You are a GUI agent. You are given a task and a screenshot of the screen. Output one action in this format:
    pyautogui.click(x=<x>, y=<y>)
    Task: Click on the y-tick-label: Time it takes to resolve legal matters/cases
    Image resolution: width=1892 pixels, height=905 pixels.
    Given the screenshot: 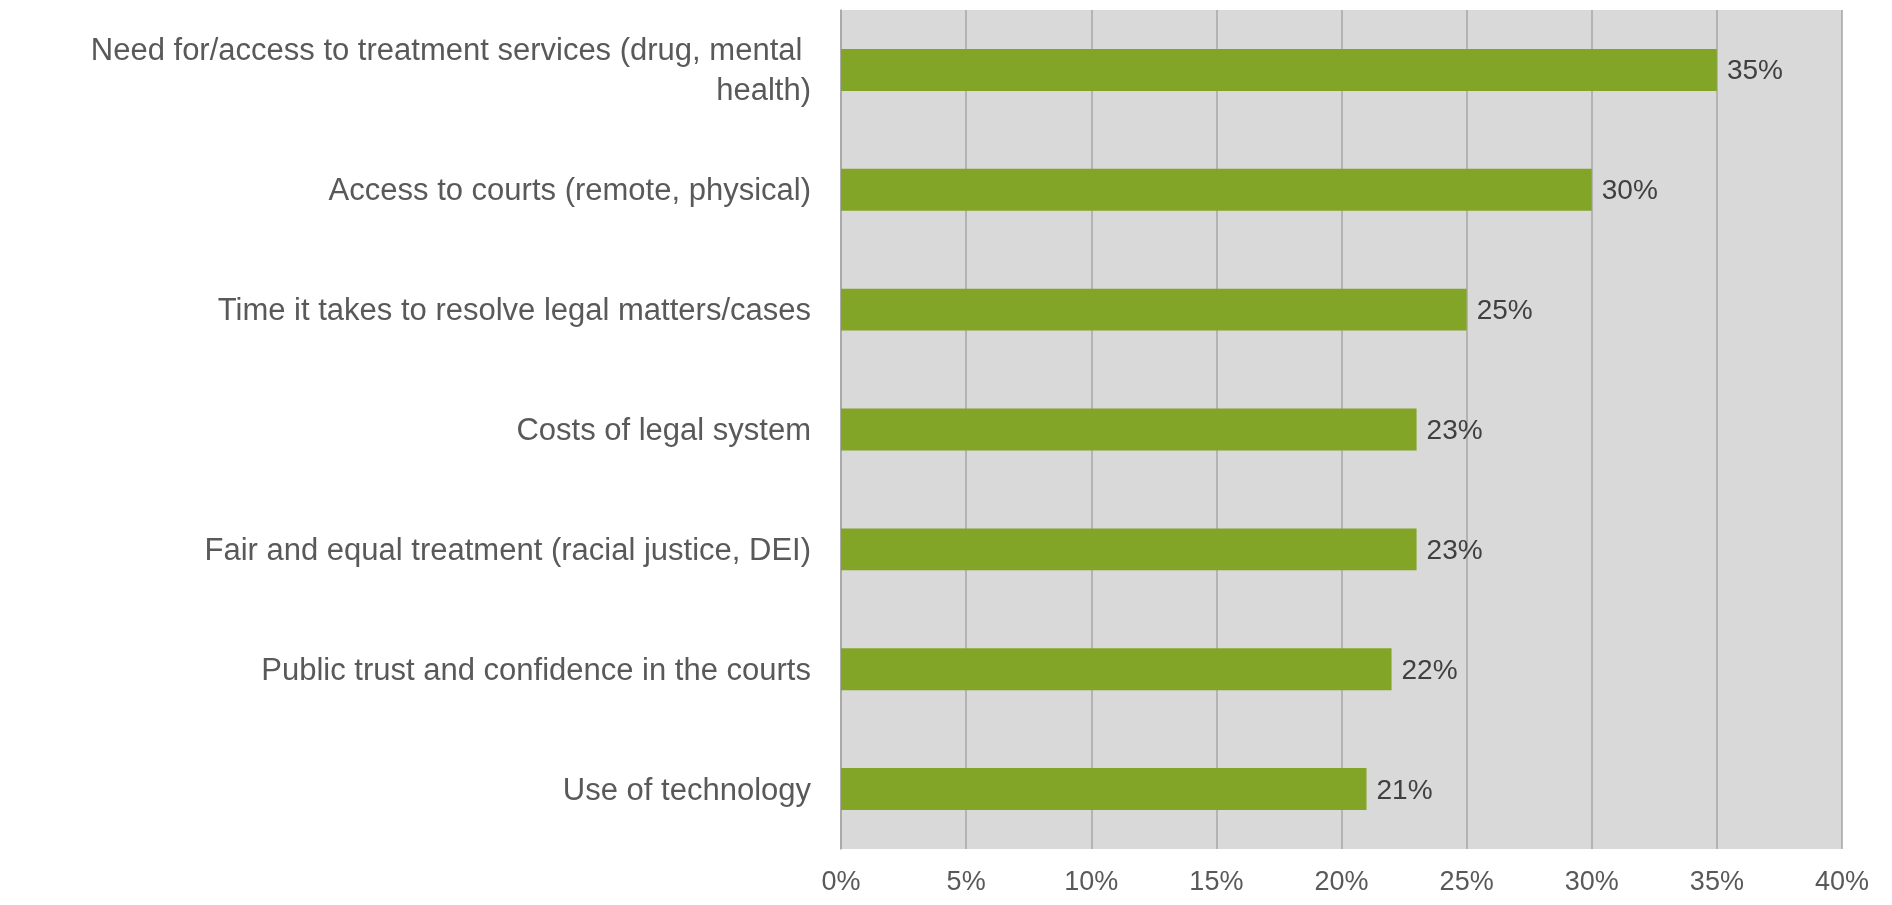 What is the action you would take?
    pyautogui.click(x=514, y=310)
    